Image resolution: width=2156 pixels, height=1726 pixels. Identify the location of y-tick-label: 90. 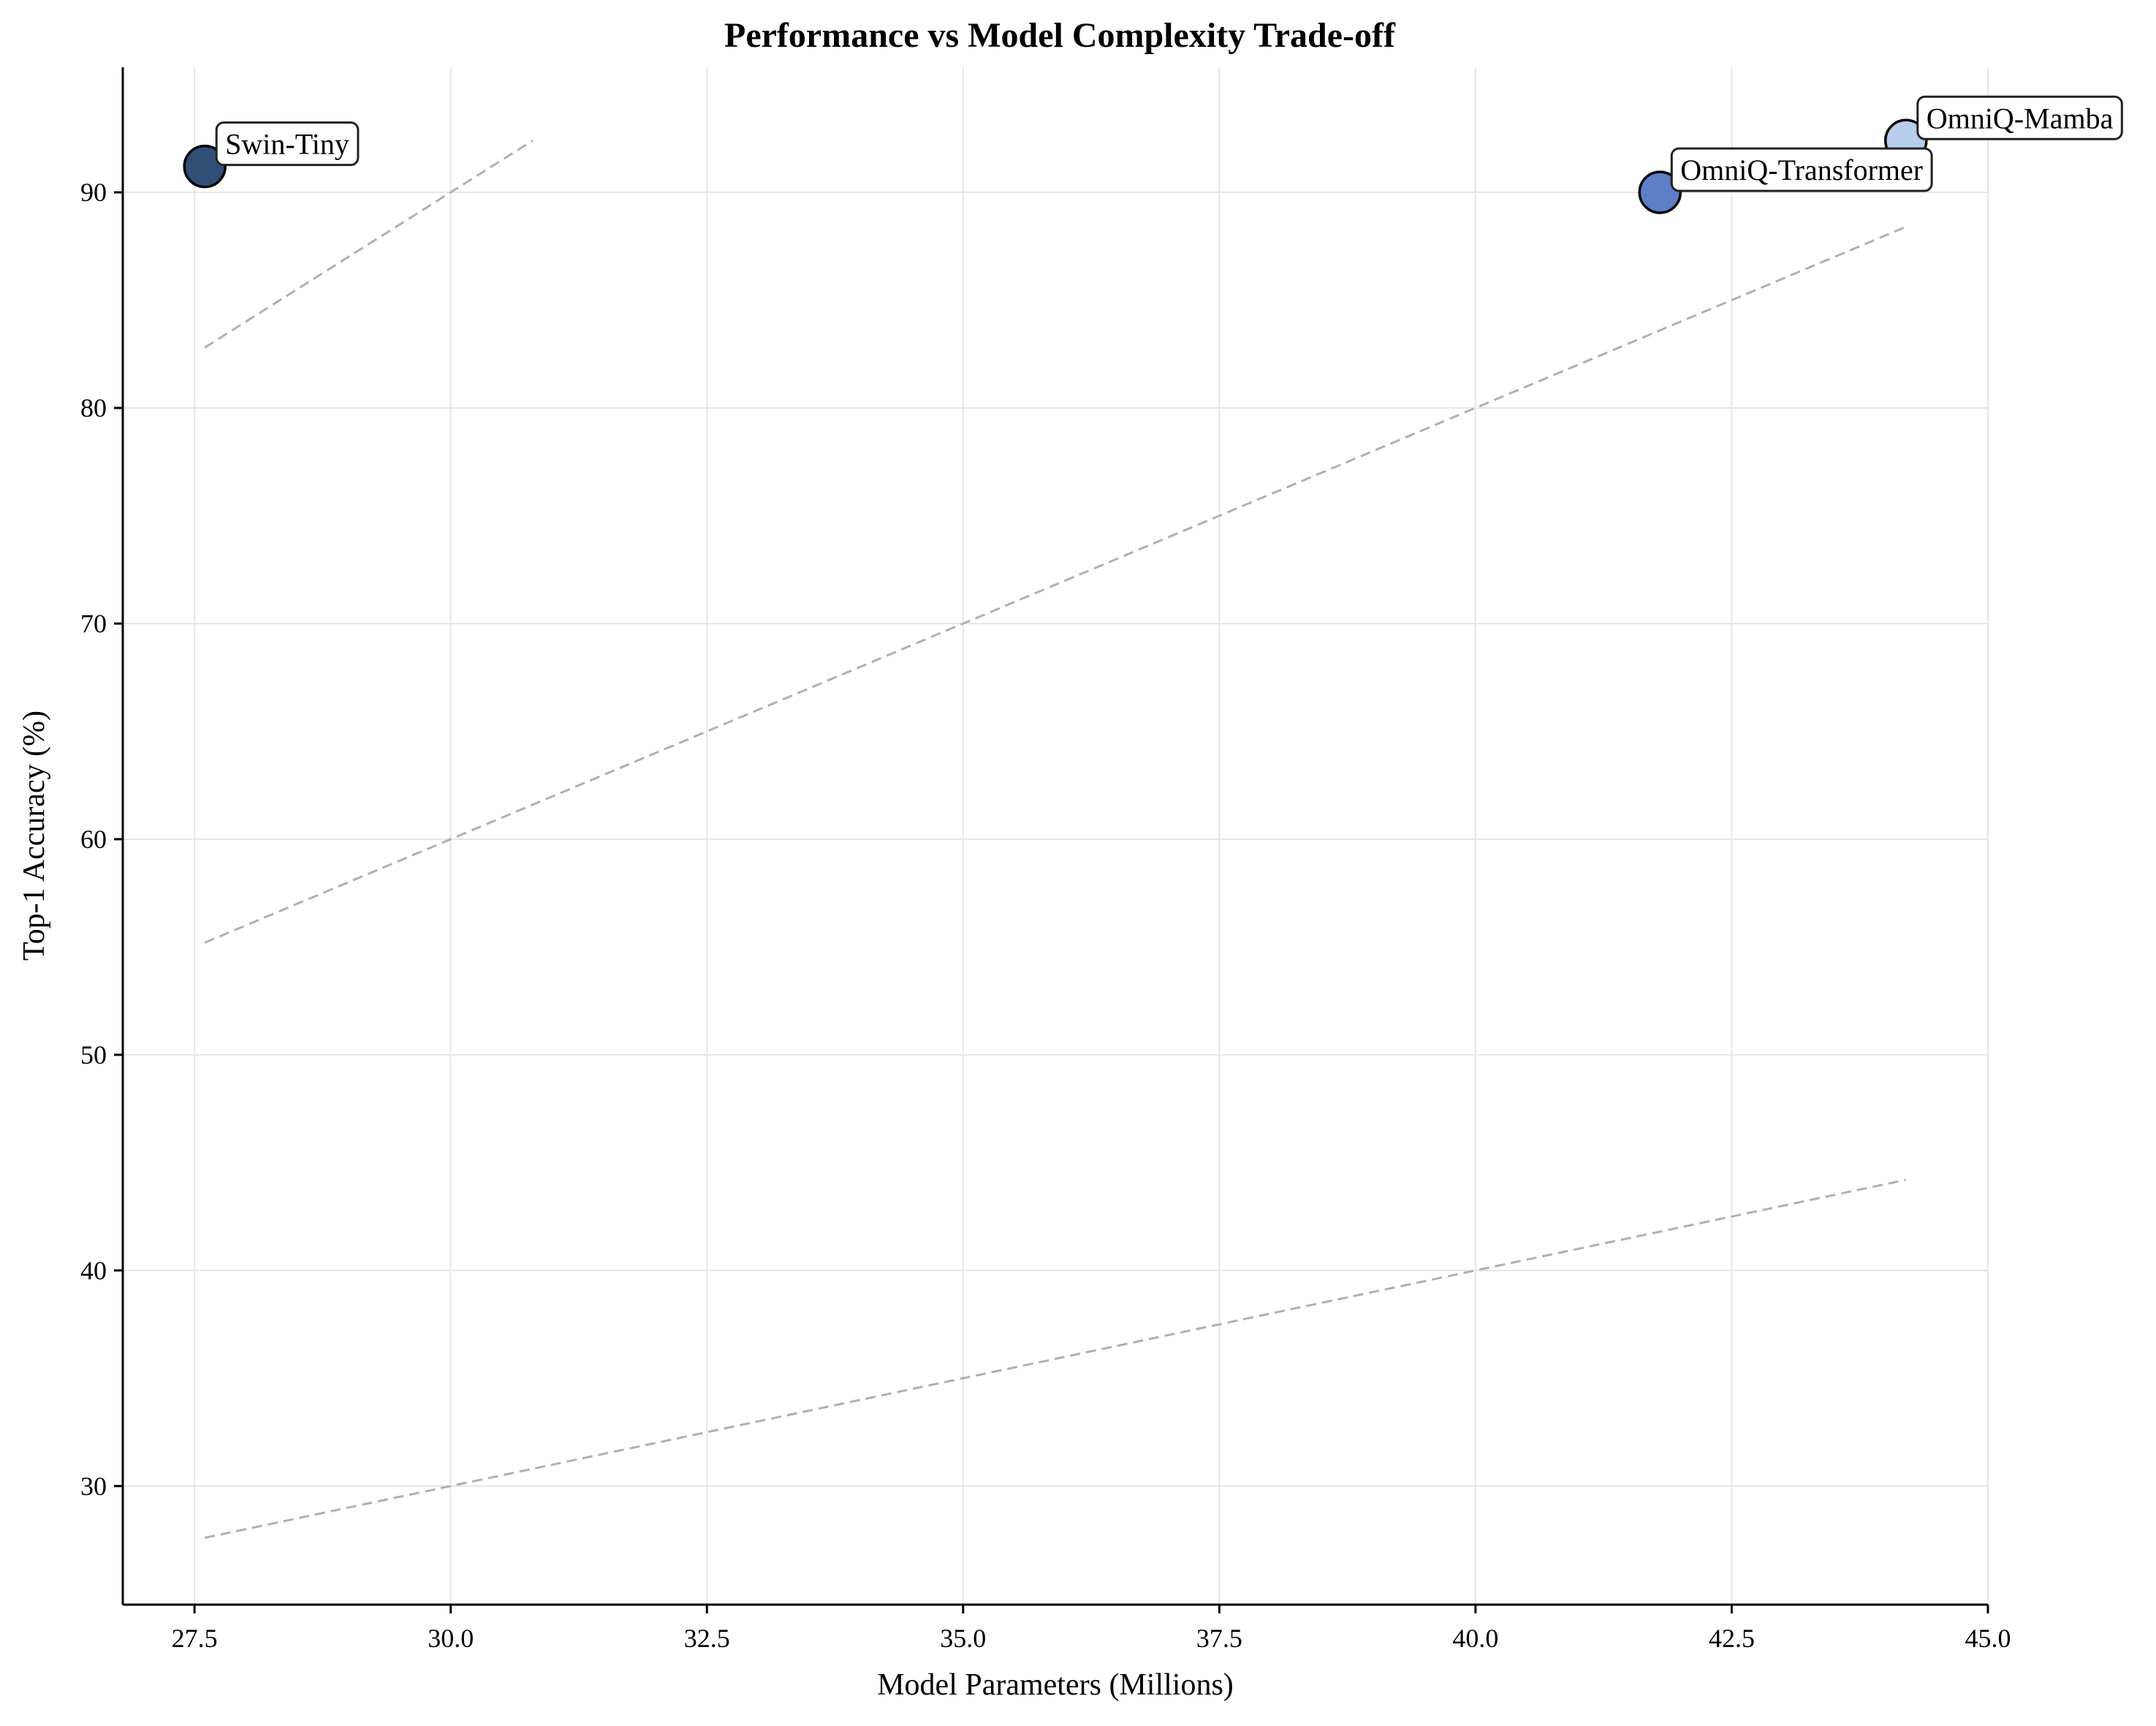
(93, 193).